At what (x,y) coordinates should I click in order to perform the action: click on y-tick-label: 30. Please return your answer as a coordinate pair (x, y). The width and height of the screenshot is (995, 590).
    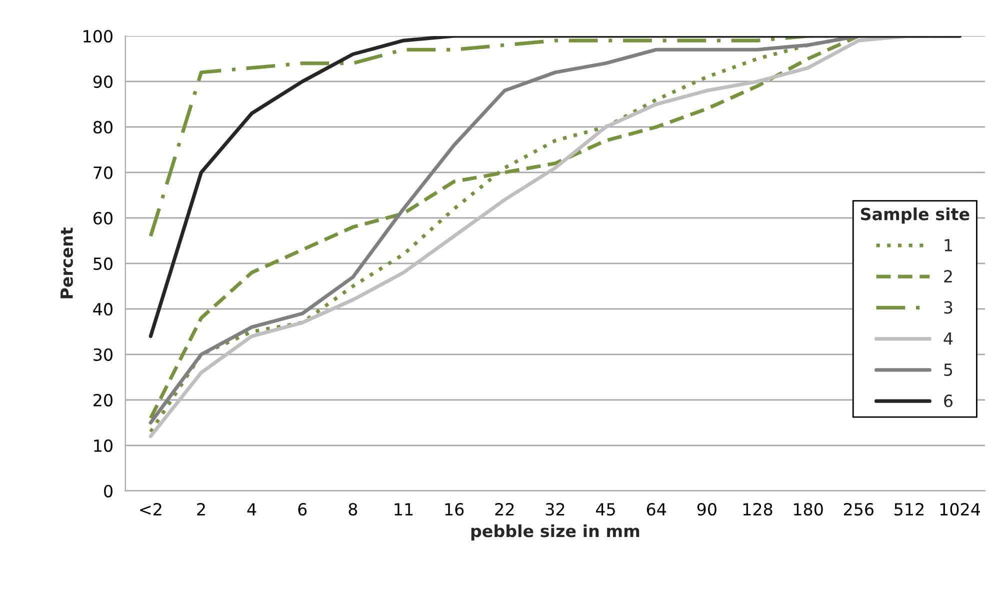
    Looking at the image, I should click on (103, 354).